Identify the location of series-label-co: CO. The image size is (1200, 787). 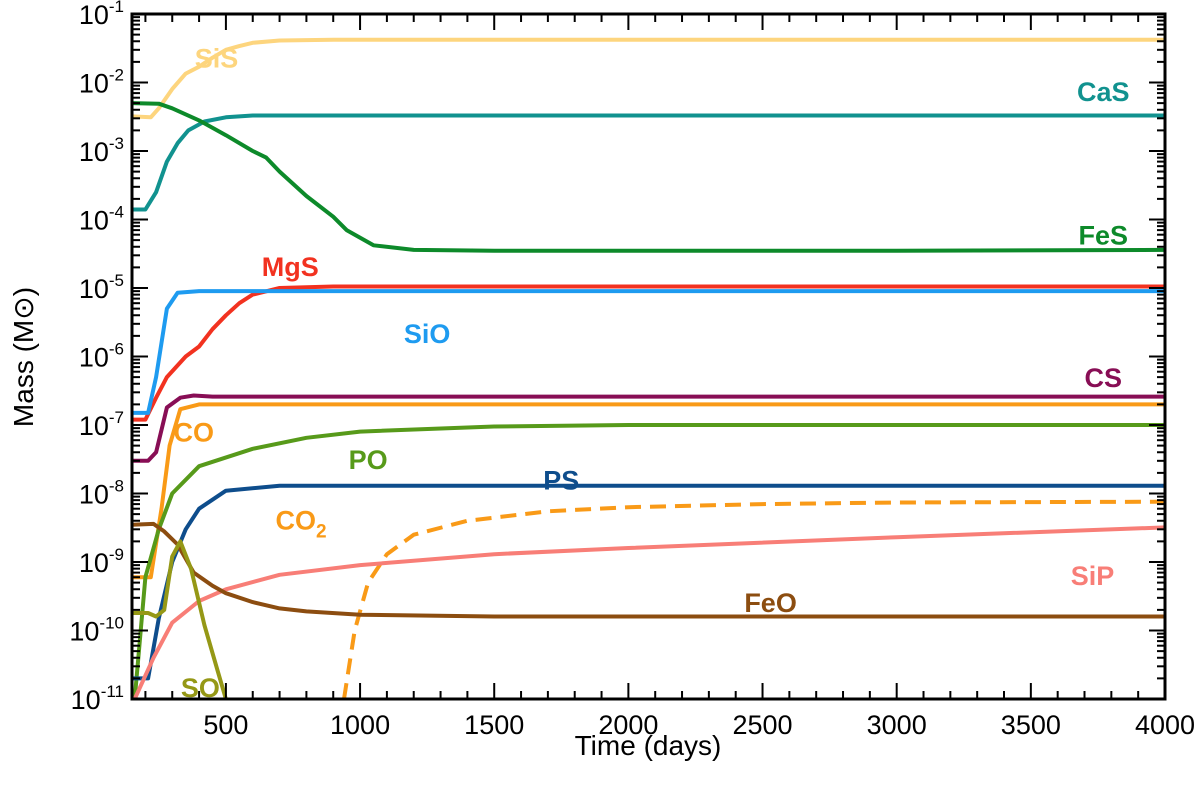
(193, 433).